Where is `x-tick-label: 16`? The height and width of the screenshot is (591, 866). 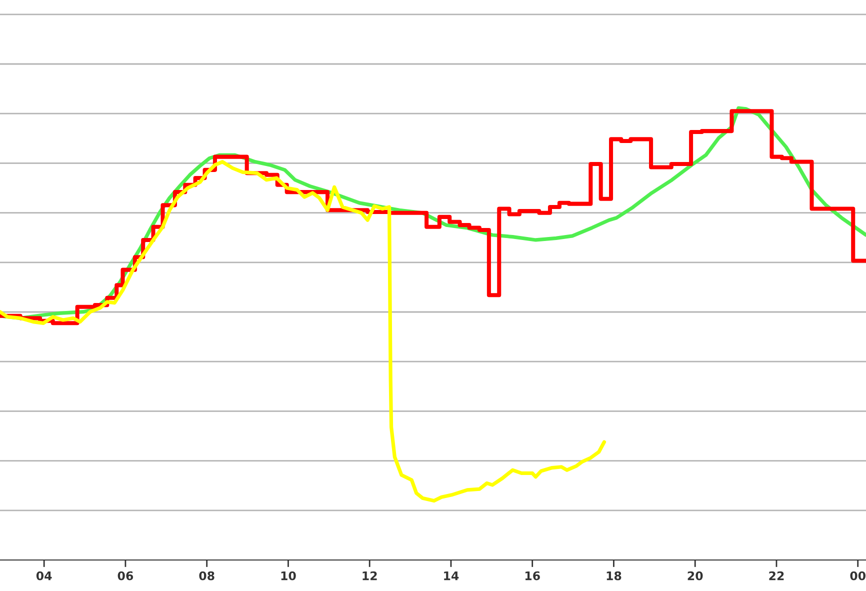
x-tick-label: 16 is located at coordinates (532, 575).